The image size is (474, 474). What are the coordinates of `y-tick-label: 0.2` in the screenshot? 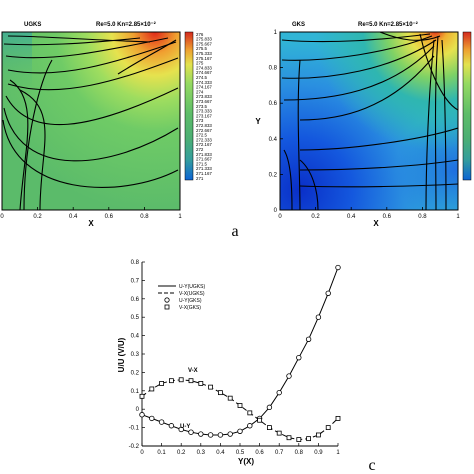 It's located at (273, 175).